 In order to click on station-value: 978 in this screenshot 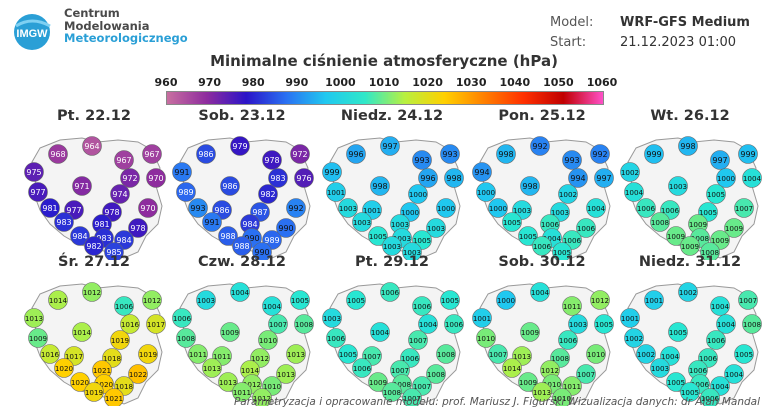, I will do `click(137, 228)`.